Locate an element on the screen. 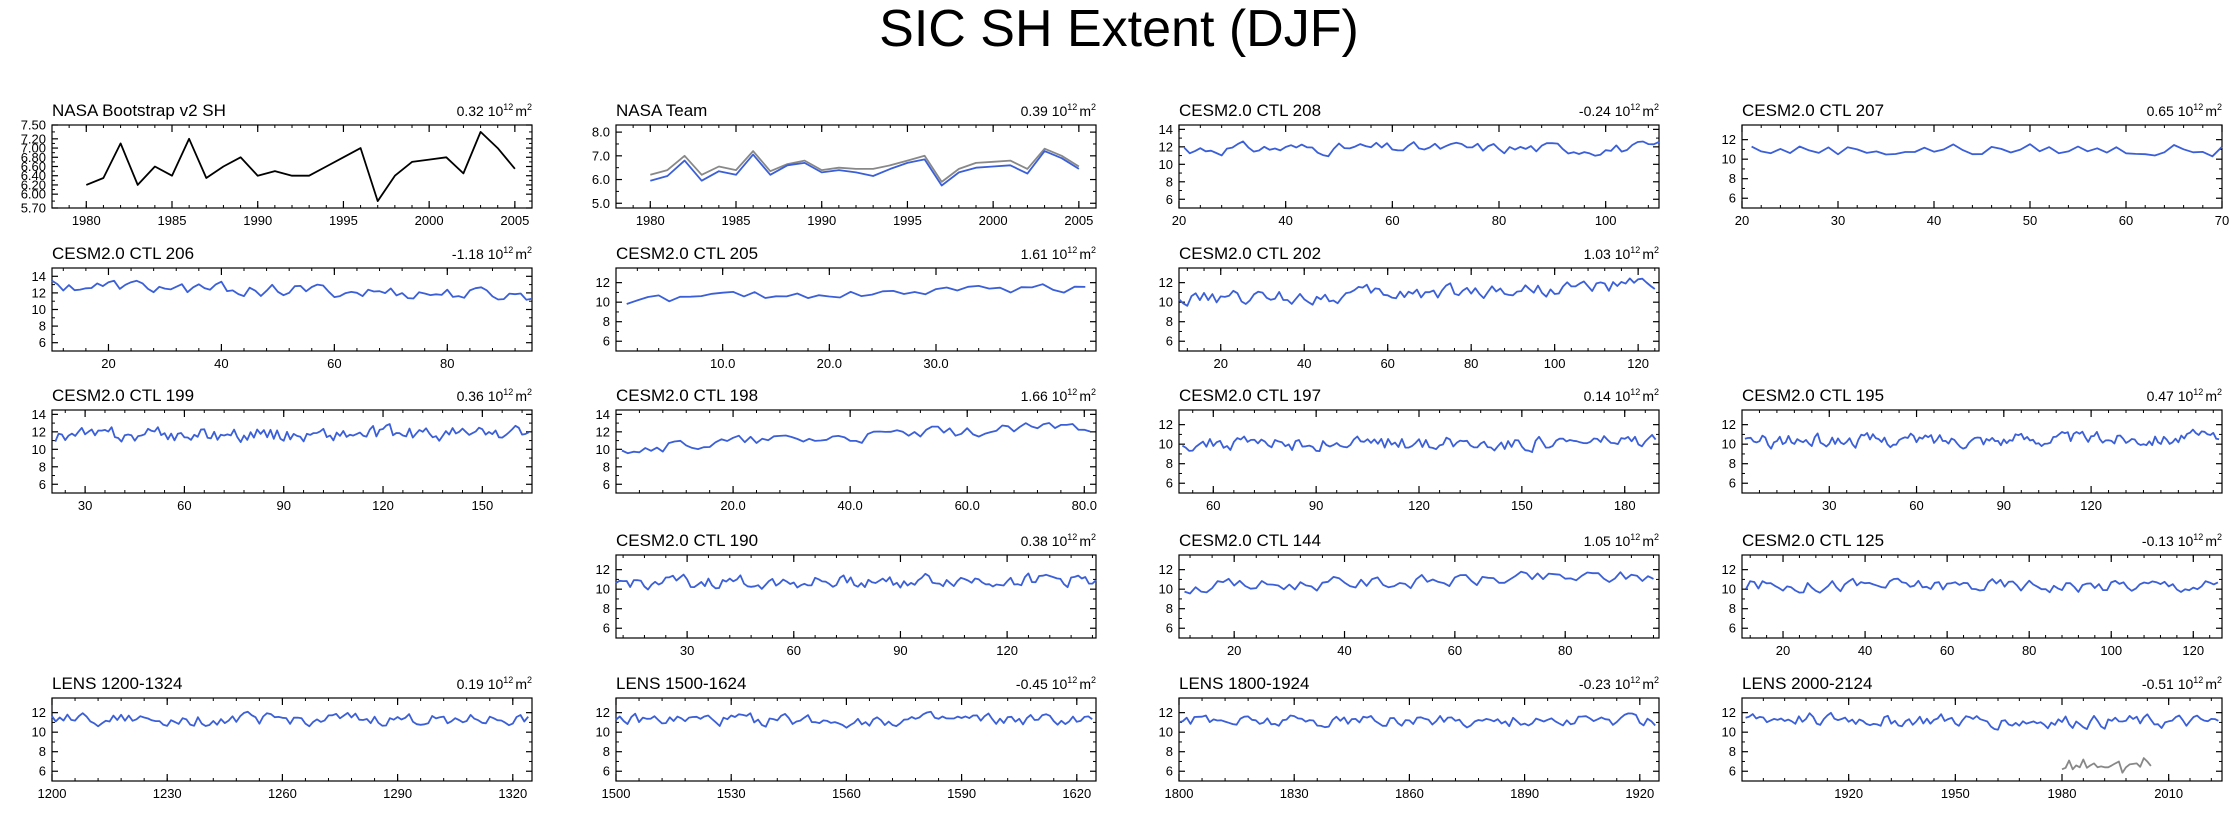  y-tick-label: 14 is located at coordinates (1166, 129).